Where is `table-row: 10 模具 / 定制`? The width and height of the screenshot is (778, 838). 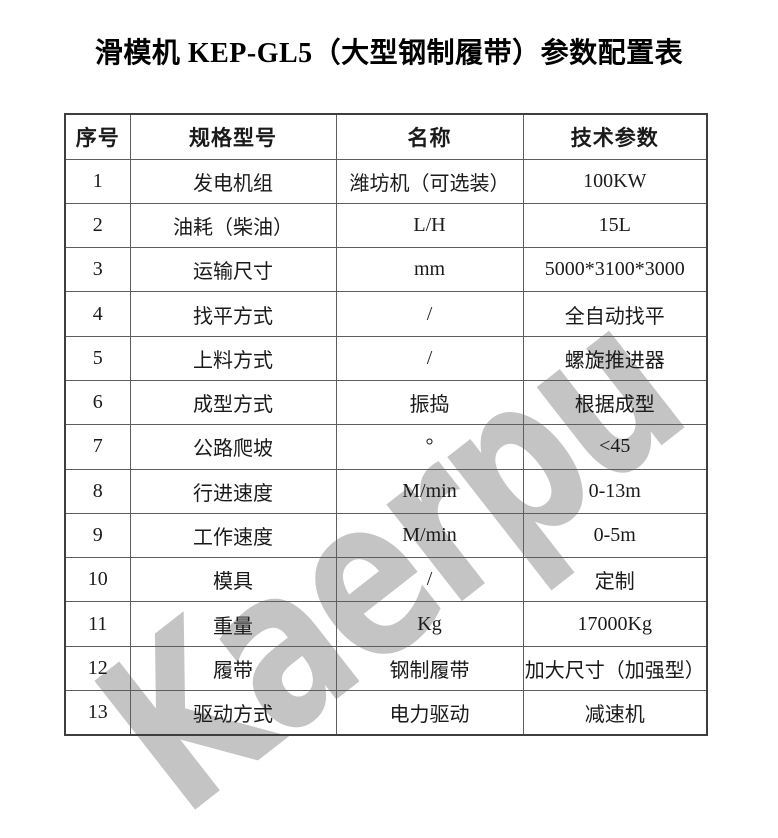 table-row: 10 模具 / 定制 is located at coordinates (386, 580).